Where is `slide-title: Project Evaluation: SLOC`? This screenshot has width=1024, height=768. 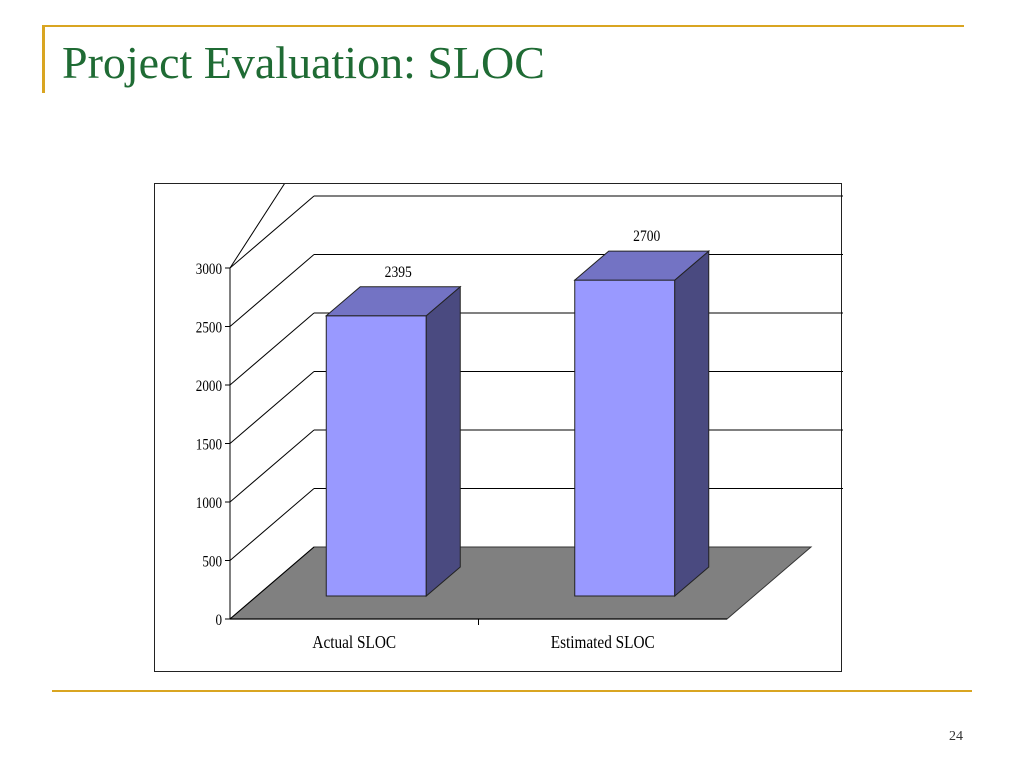 slide-title: Project Evaluation: SLOC is located at coordinates (303, 62).